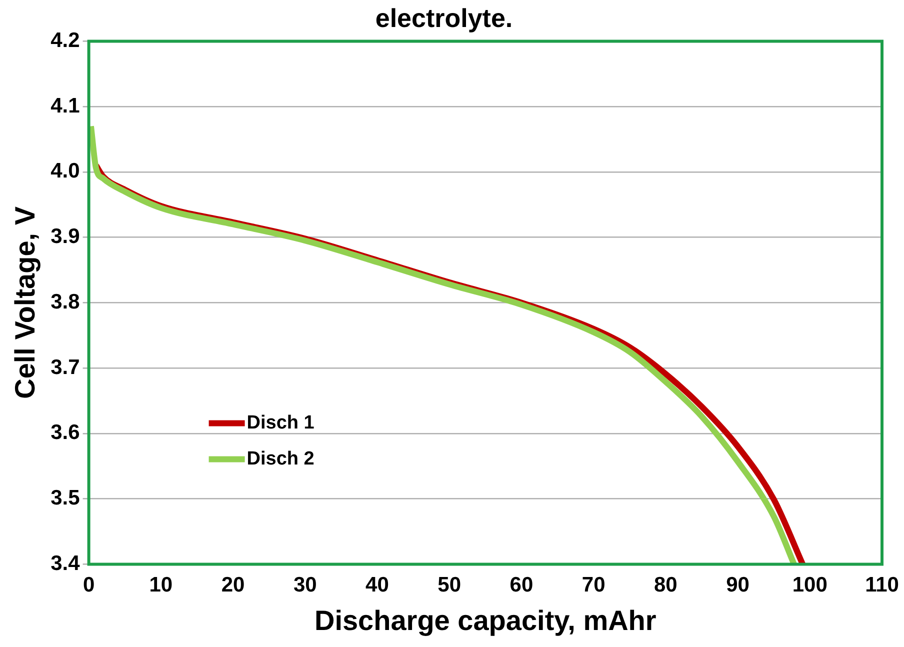 Image resolution: width=904 pixels, height=647 pixels. Describe the element at coordinates (305, 585) in the screenshot. I see `x-tick-label: 30` at that location.